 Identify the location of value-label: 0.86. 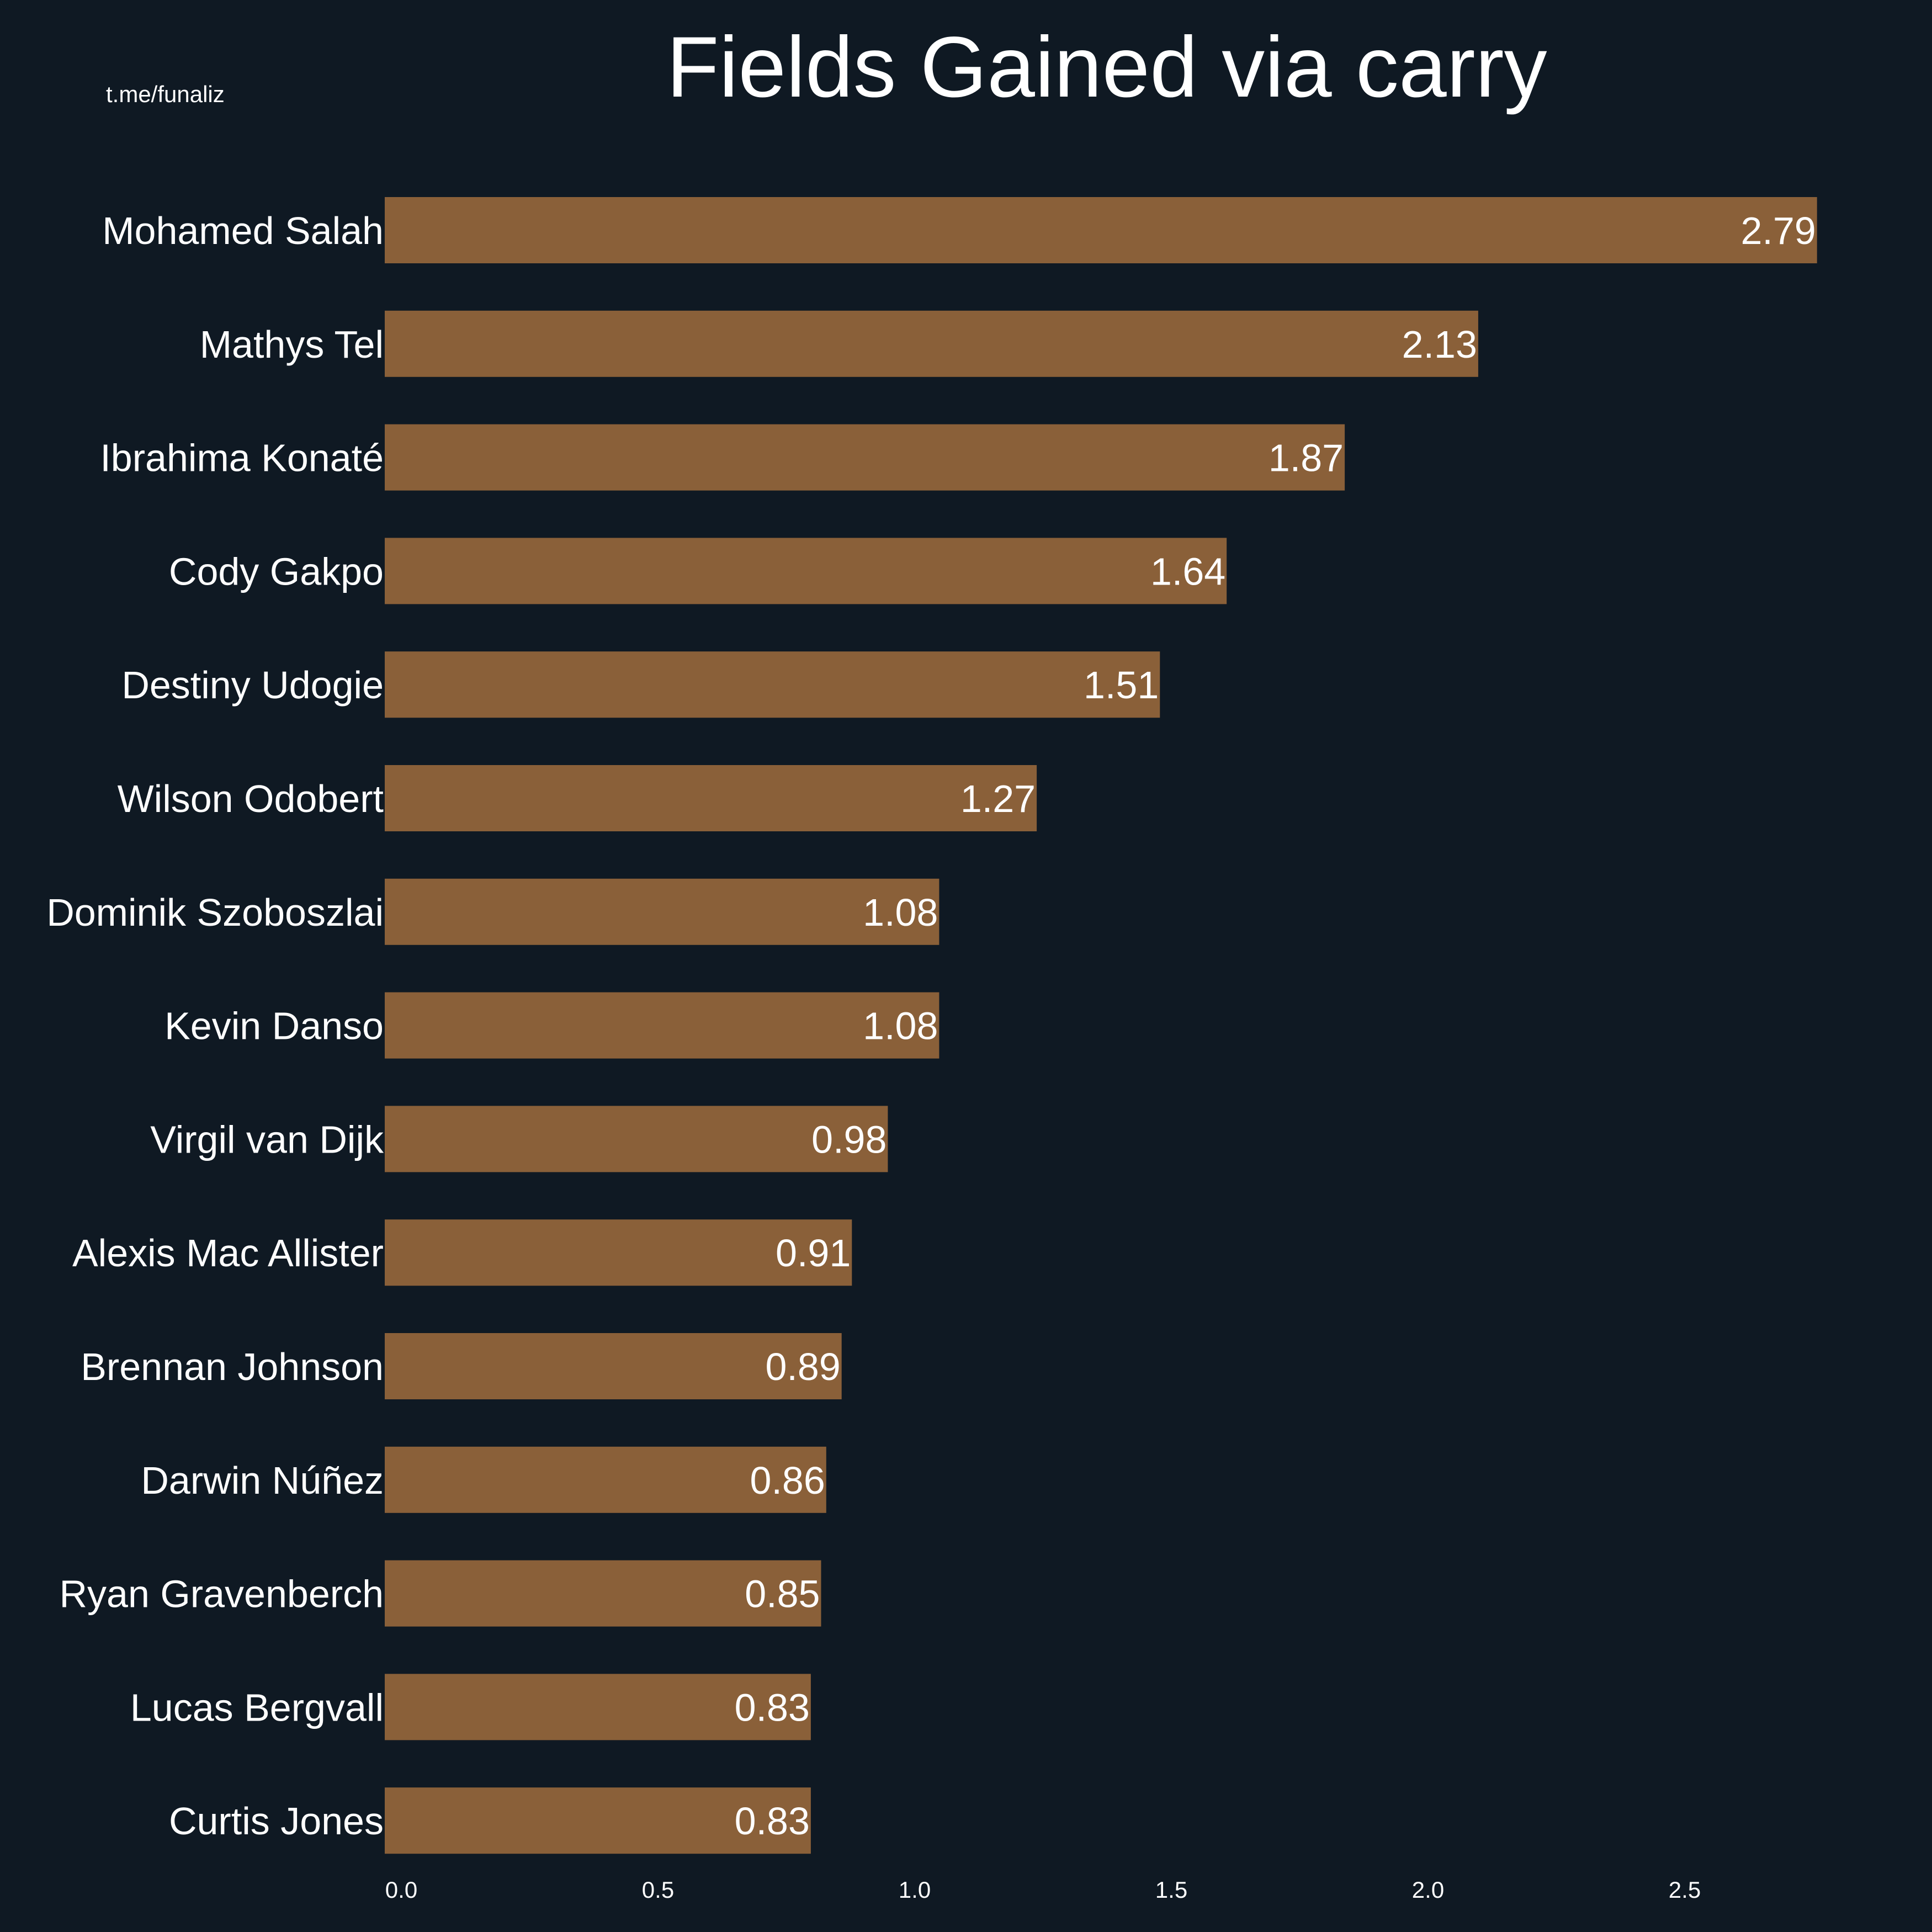
(788, 1481).